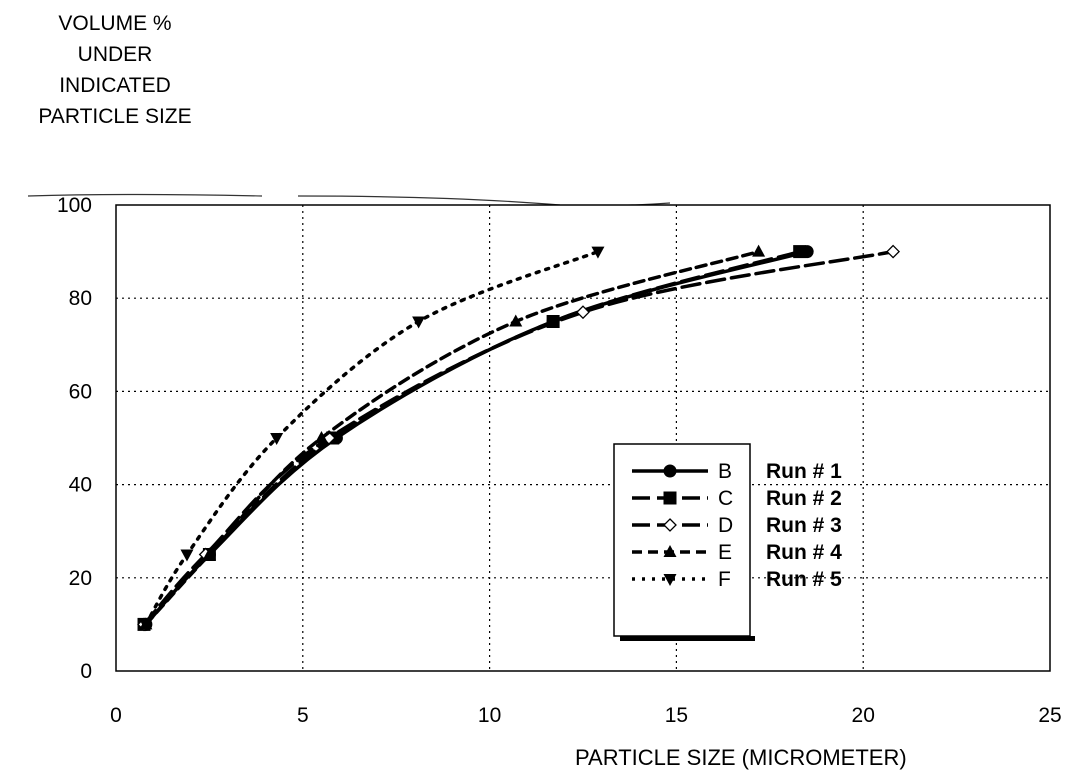 The width and height of the screenshot is (1075, 784). Describe the element at coordinates (804, 498) in the screenshot. I see `legend-run-label: Run # 2` at that location.